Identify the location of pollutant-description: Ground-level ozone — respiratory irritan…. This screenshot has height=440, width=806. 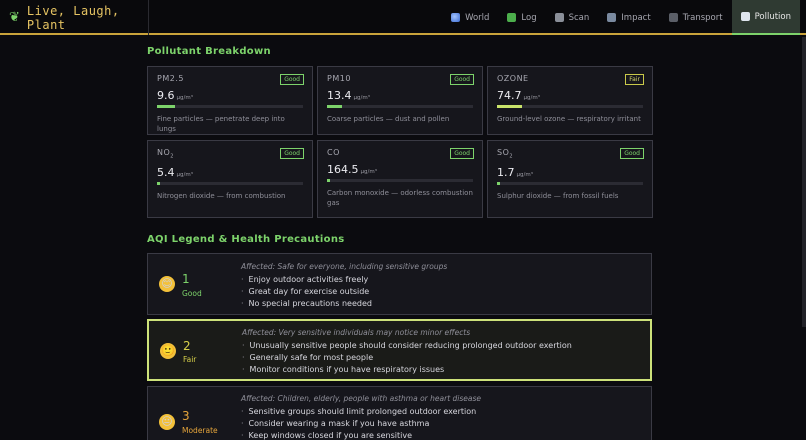
(569, 119).